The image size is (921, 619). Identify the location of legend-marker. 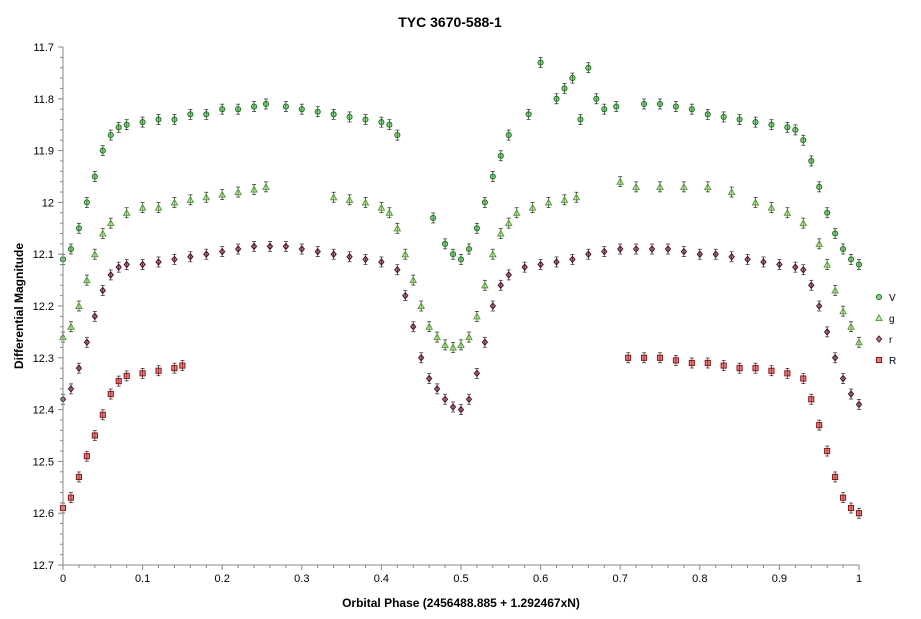
(879, 317).